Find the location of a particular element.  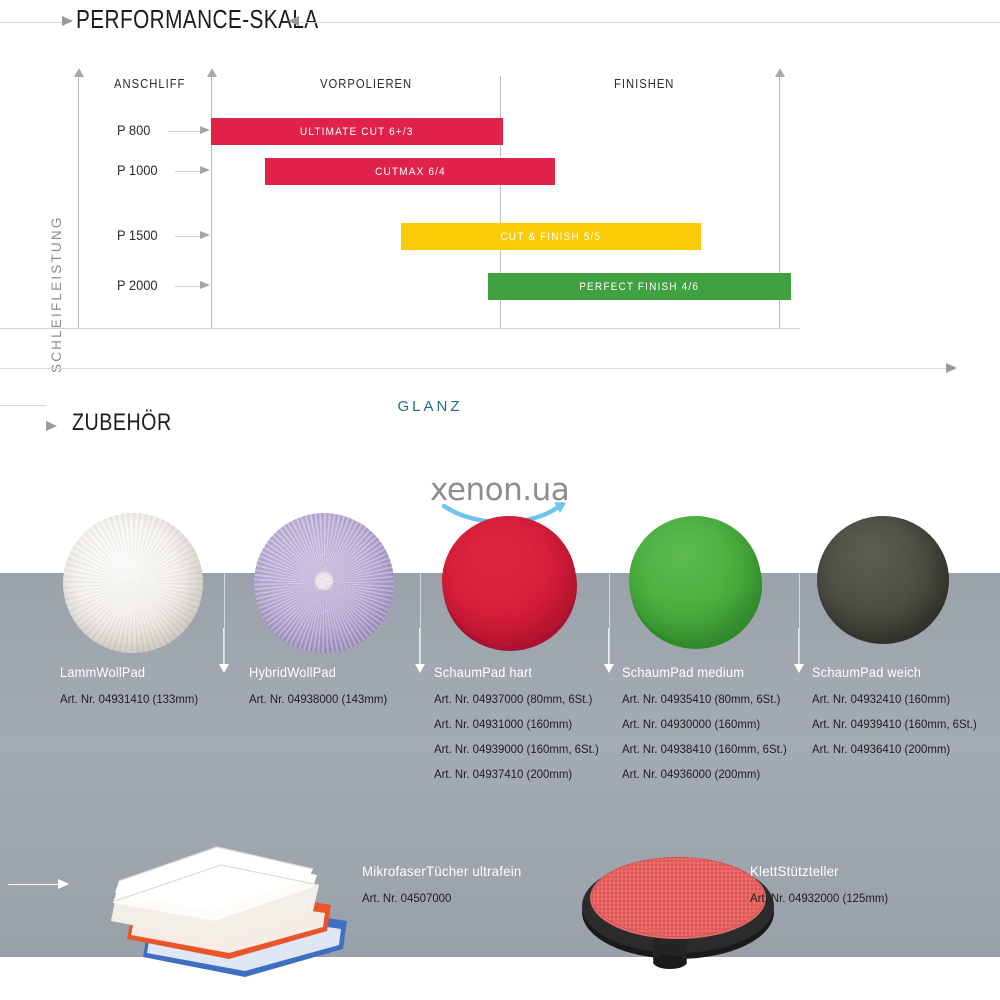

bar-ultimate-cut: ULTIMATE CUT 6+/3 is located at coordinates (357, 131).